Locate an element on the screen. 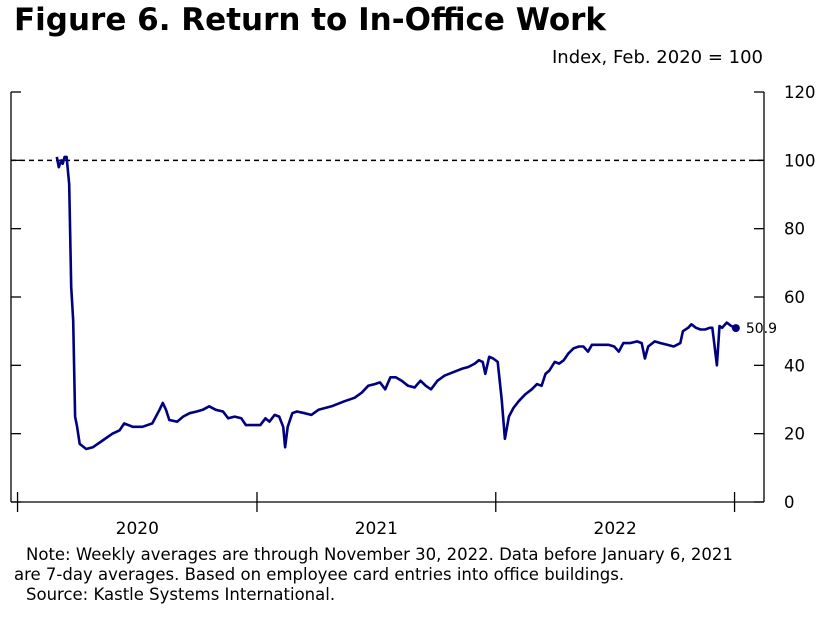  y-tick-label: 0 is located at coordinates (789, 502).